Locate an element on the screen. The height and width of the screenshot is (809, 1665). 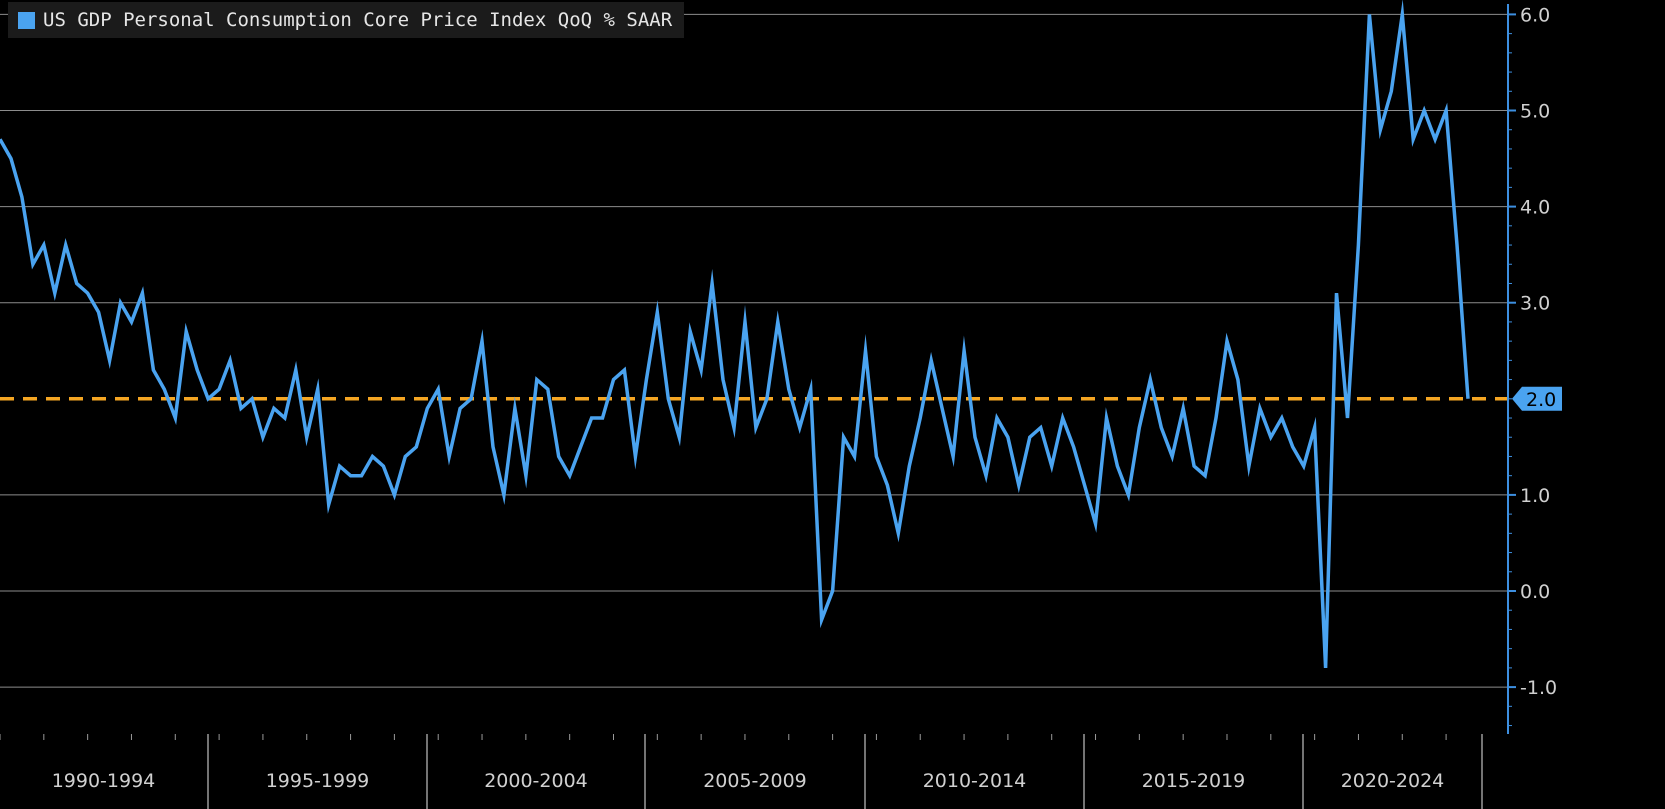
y-tick-label: 4.0 is located at coordinates (1535, 208).